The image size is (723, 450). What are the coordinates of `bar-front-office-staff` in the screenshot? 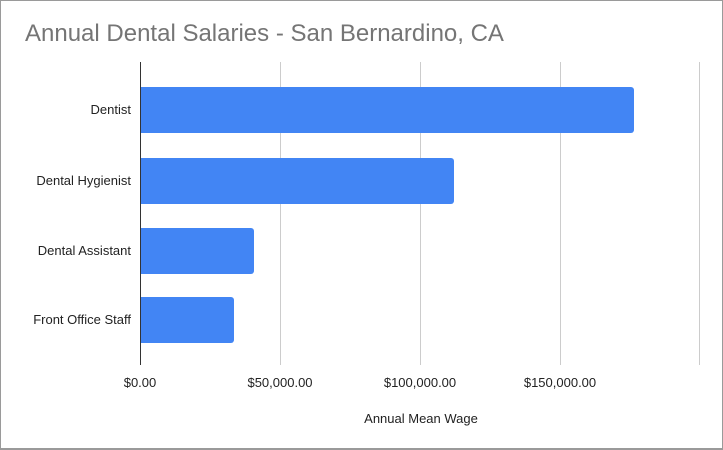 It's located at (187, 320).